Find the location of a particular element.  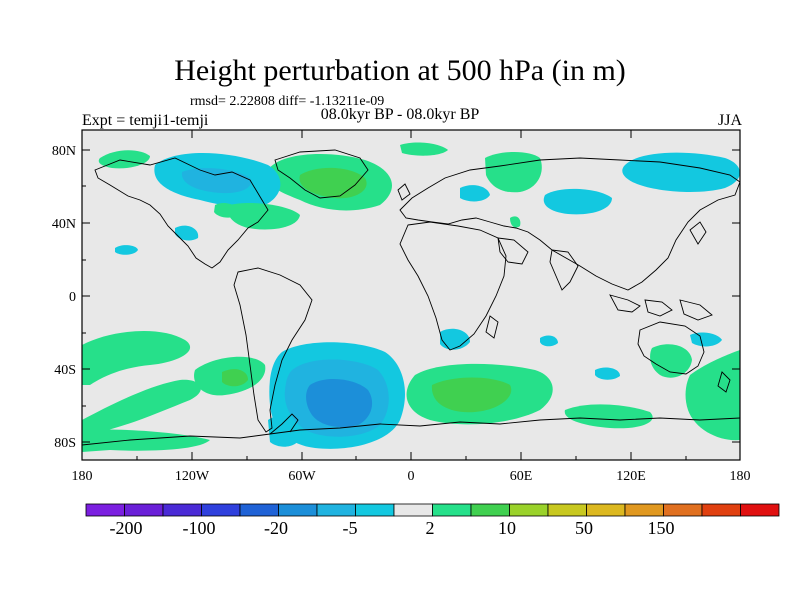

y-tick-label: 80N is located at coordinates (64, 151).